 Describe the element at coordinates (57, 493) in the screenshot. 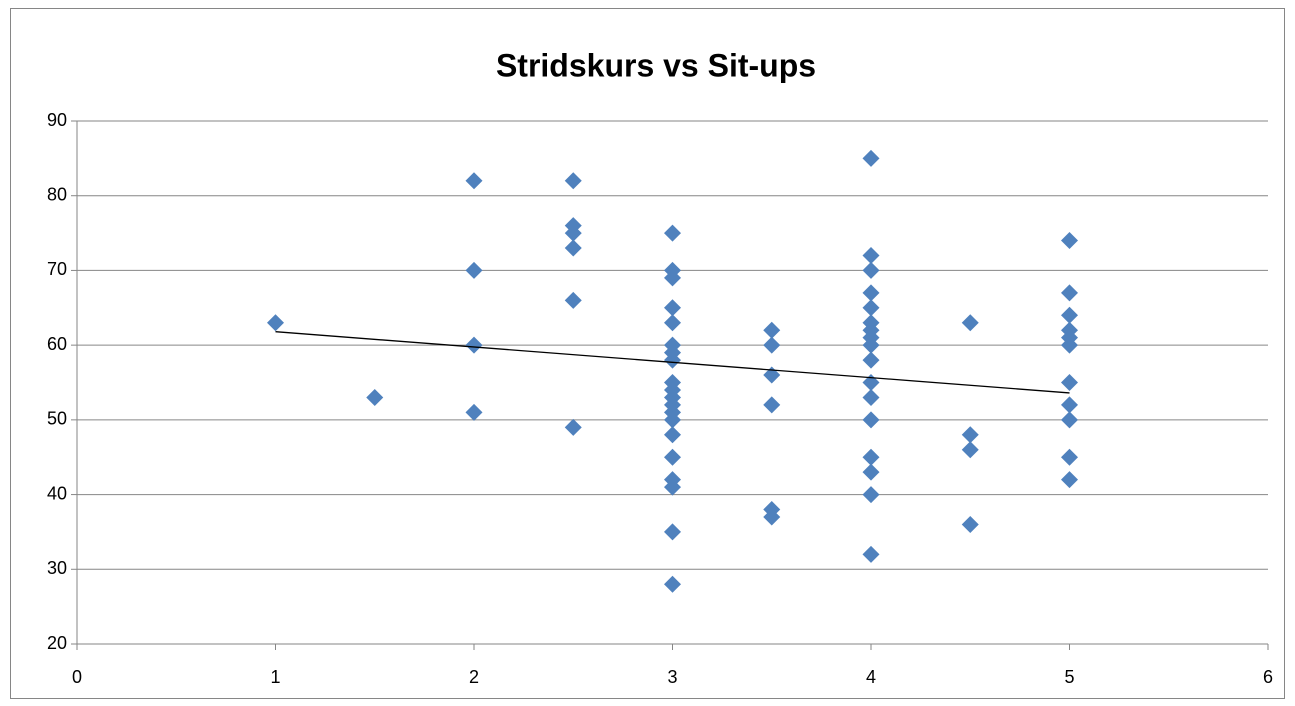

I see `y-tick-label: 40` at that location.